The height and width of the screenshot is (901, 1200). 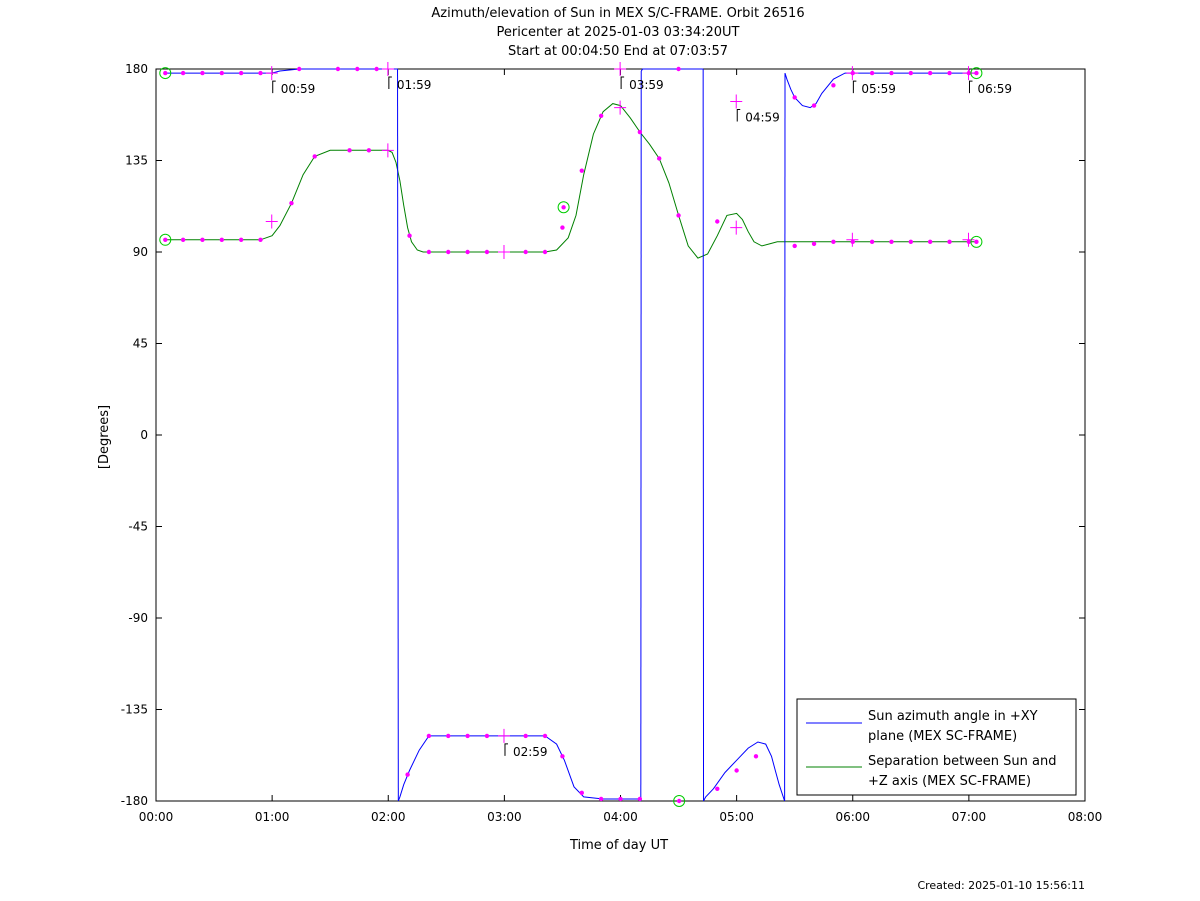 I want to click on y-tick-label: 135, so click(x=136, y=161).